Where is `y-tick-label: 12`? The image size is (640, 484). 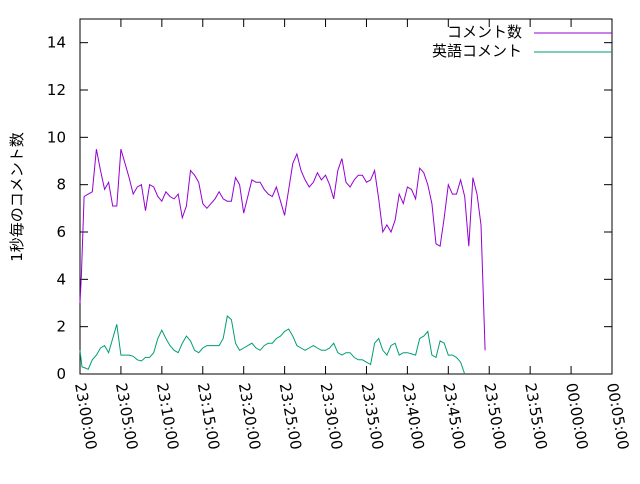
y-tick-label: 12 is located at coordinates (56, 90).